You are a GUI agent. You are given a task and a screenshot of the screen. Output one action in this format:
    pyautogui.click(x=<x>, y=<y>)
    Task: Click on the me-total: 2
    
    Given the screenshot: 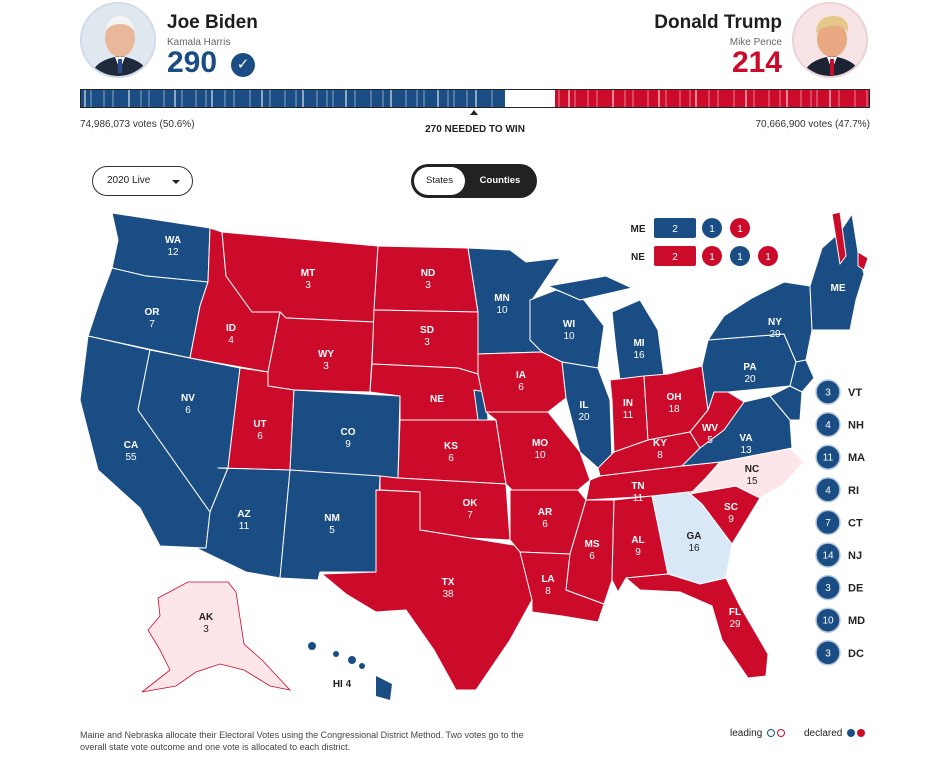 What is the action you would take?
    pyautogui.click(x=675, y=229)
    